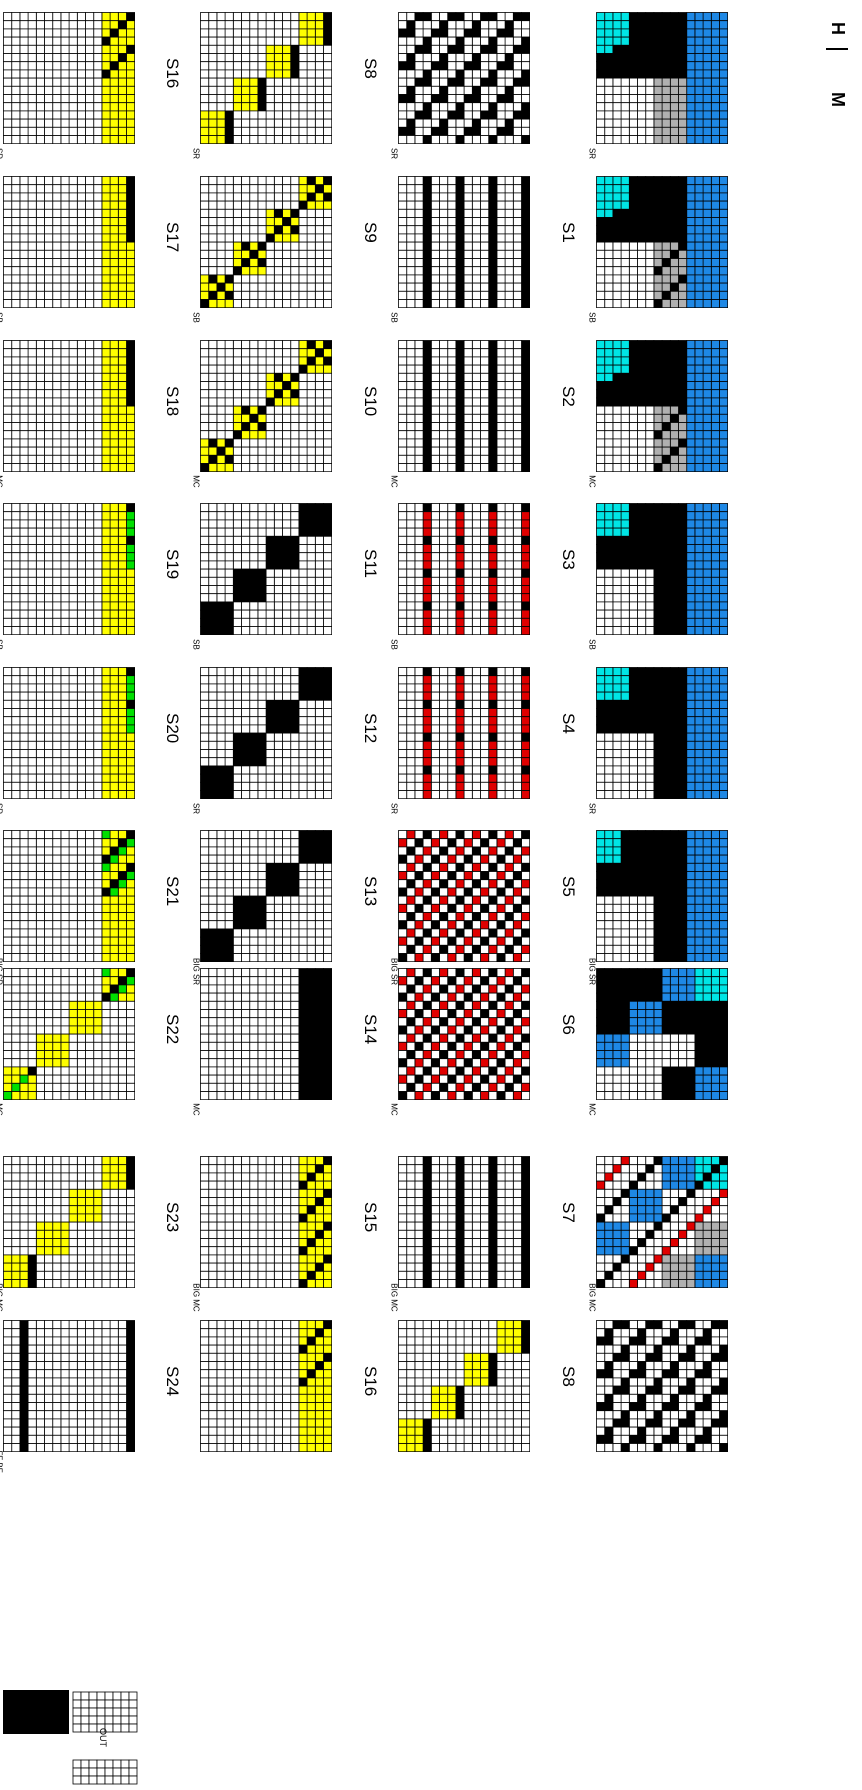  What do you see at coordinates (464, 78) in the screenshot?
I see `panel-2-1-grid` at bounding box center [464, 78].